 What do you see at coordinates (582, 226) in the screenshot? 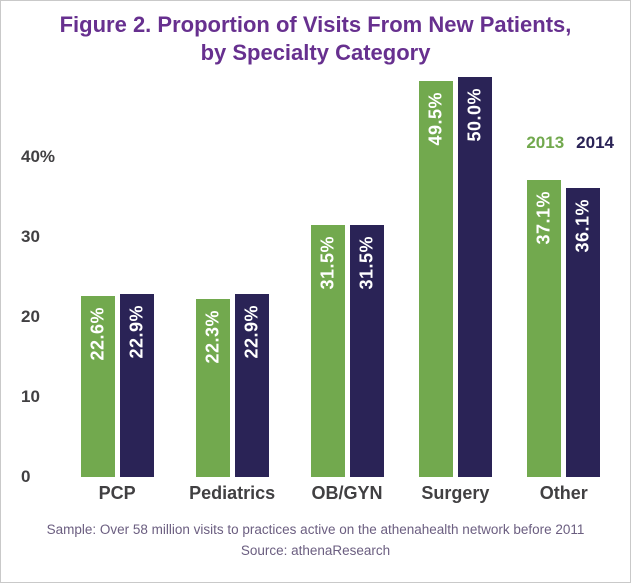
I see `bar-value-label: 36.1%` at bounding box center [582, 226].